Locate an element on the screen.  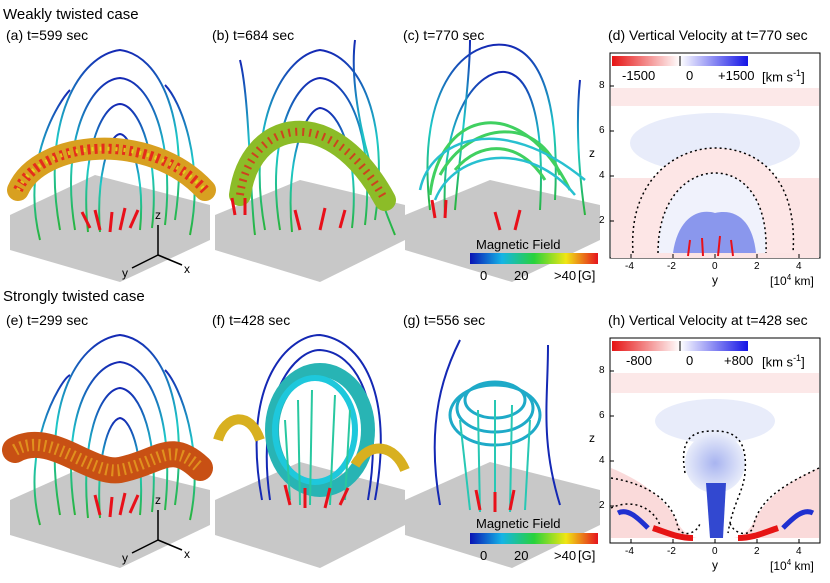
field-cb-unit-top: [G] is located at coordinates (587, 275).